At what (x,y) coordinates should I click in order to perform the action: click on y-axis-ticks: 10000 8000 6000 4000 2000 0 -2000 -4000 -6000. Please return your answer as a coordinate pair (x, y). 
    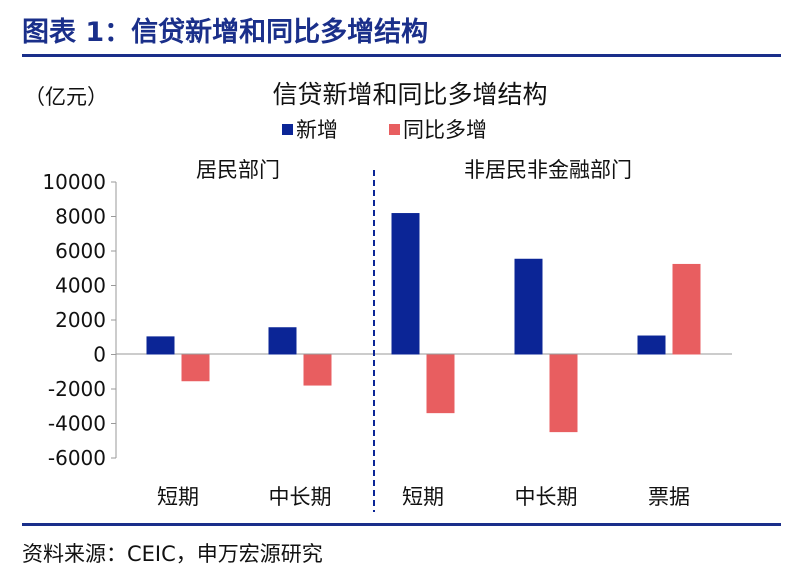
    Looking at the image, I should click on (79, 320).